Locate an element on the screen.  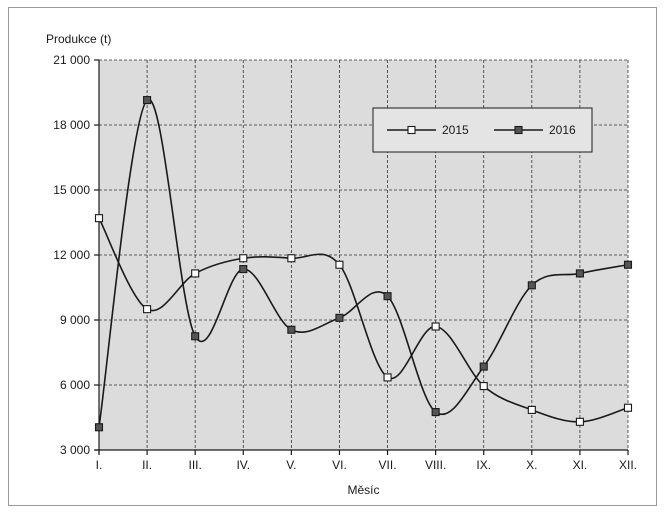
point-2016-IV is located at coordinates (243, 269).